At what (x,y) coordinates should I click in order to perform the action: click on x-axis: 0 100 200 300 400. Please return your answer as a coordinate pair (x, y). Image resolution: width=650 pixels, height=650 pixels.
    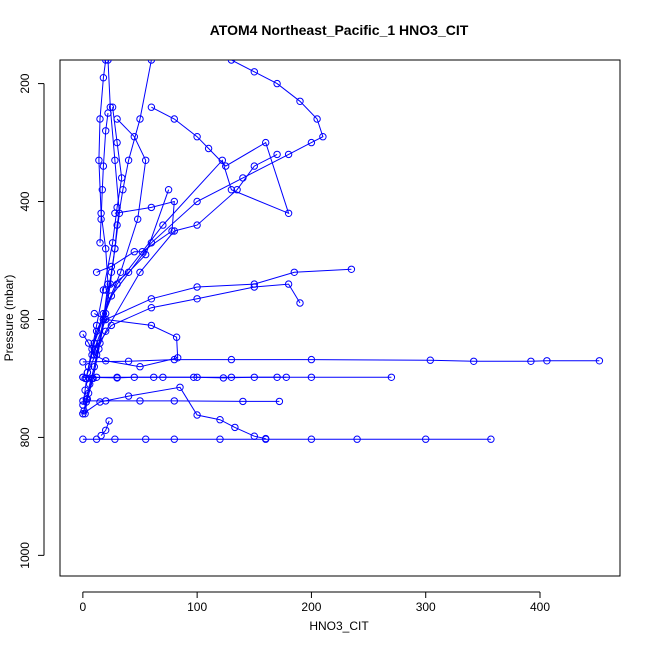
    Looking at the image, I should click on (315, 602).